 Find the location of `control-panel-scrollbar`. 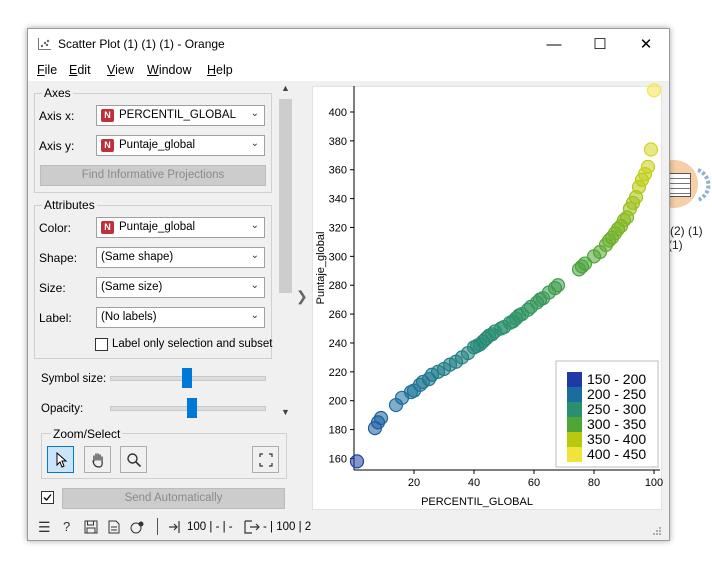

control-panel-scrollbar is located at coordinates (259, 223).